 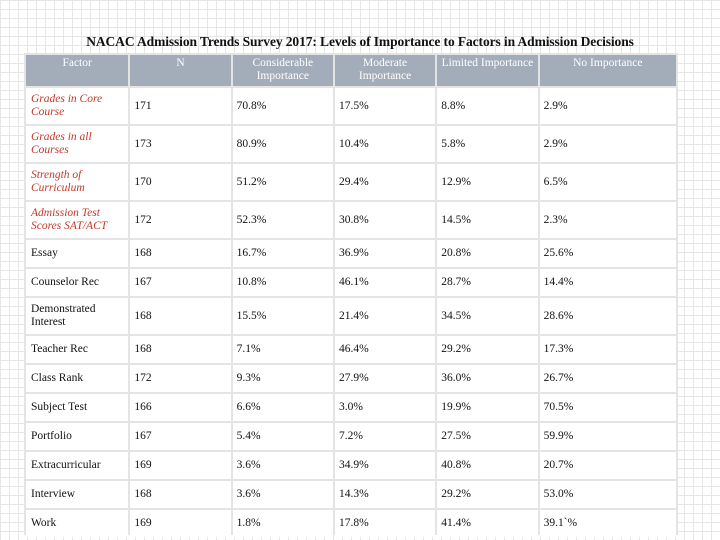 What do you see at coordinates (77, 253) in the screenshot?
I see `factor-cell: Essay` at bounding box center [77, 253].